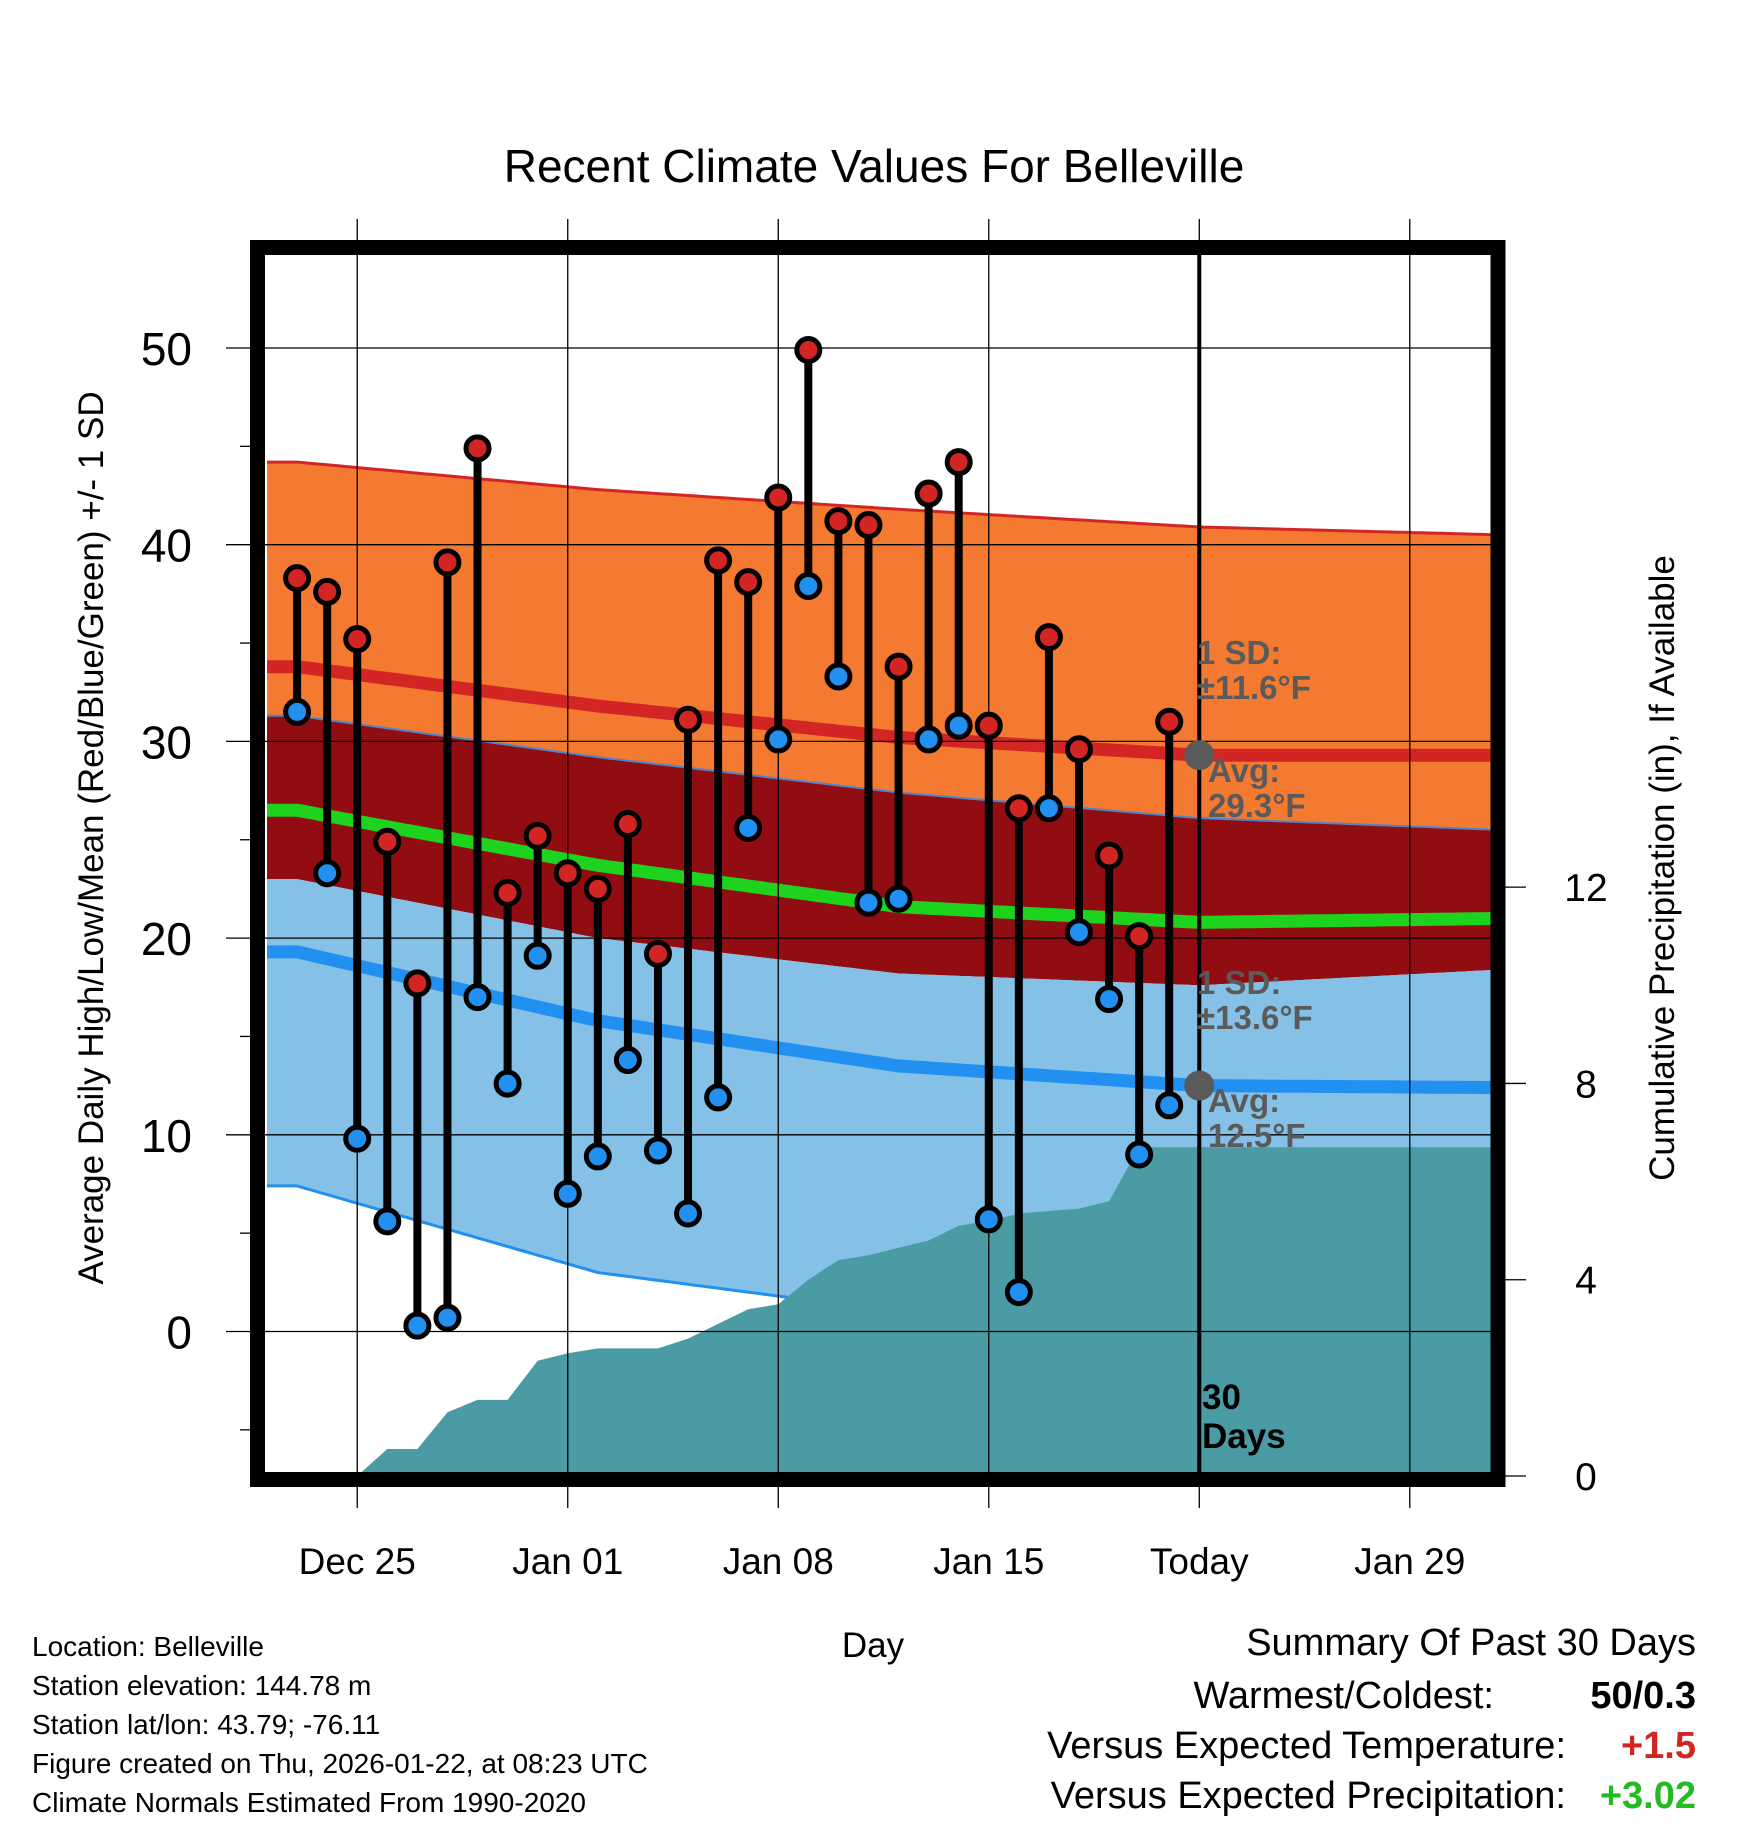 The width and height of the screenshot is (1748, 1828). Describe the element at coordinates (567, 1561) in the screenshot. I see `x-tick-label: Jan 01` at that location.